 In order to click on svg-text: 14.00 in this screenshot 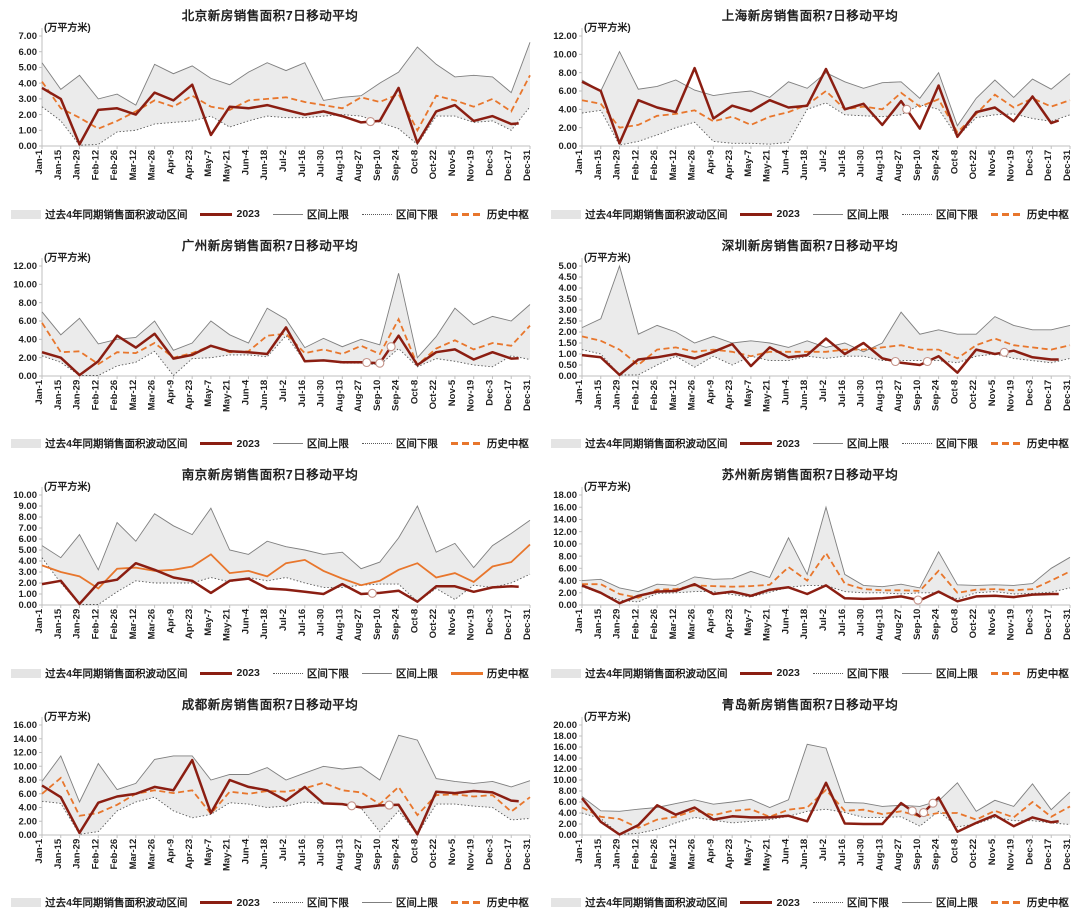, I will do `click(565, 520)`.